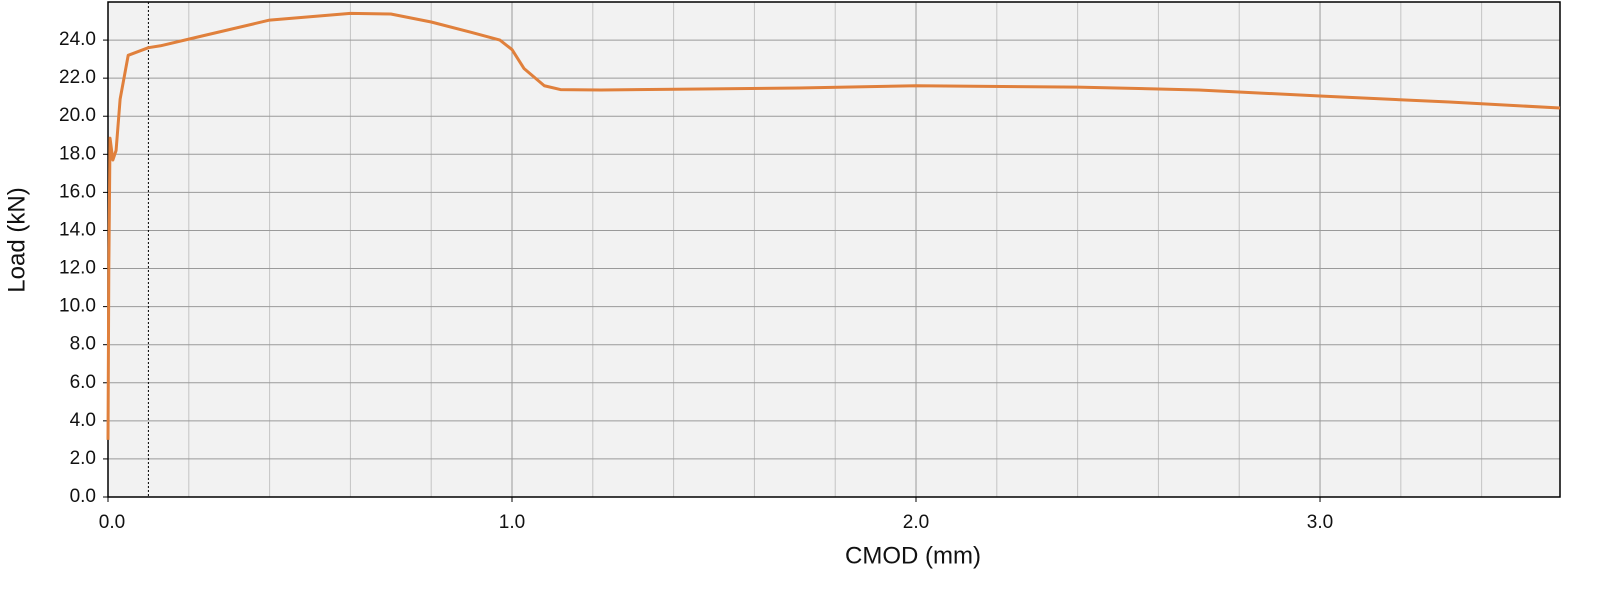 The image size is (1600, 592). I want to click on y-tick-label: 22.0, so click(77, 77).